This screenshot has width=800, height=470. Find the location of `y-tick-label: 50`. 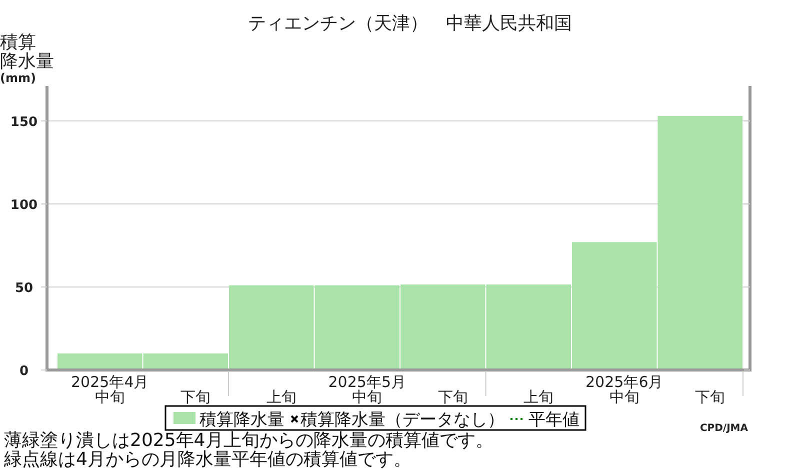

y-tick-label: 50 is located at coordinates (24, 288).